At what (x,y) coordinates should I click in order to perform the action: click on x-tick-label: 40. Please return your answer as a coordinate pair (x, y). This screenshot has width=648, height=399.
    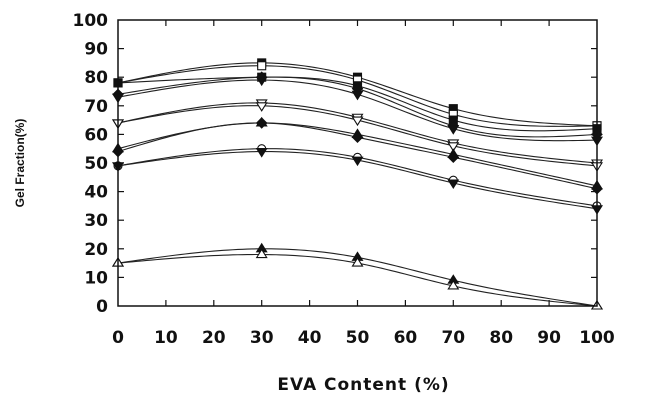
    Looking at the image, I should click on (310, 338).